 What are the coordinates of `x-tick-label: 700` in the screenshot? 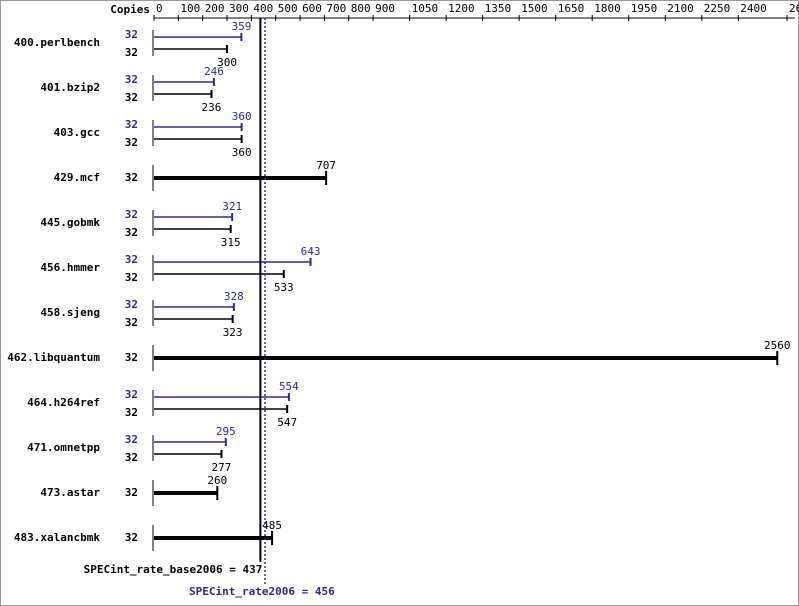 It's located at (336, 8).